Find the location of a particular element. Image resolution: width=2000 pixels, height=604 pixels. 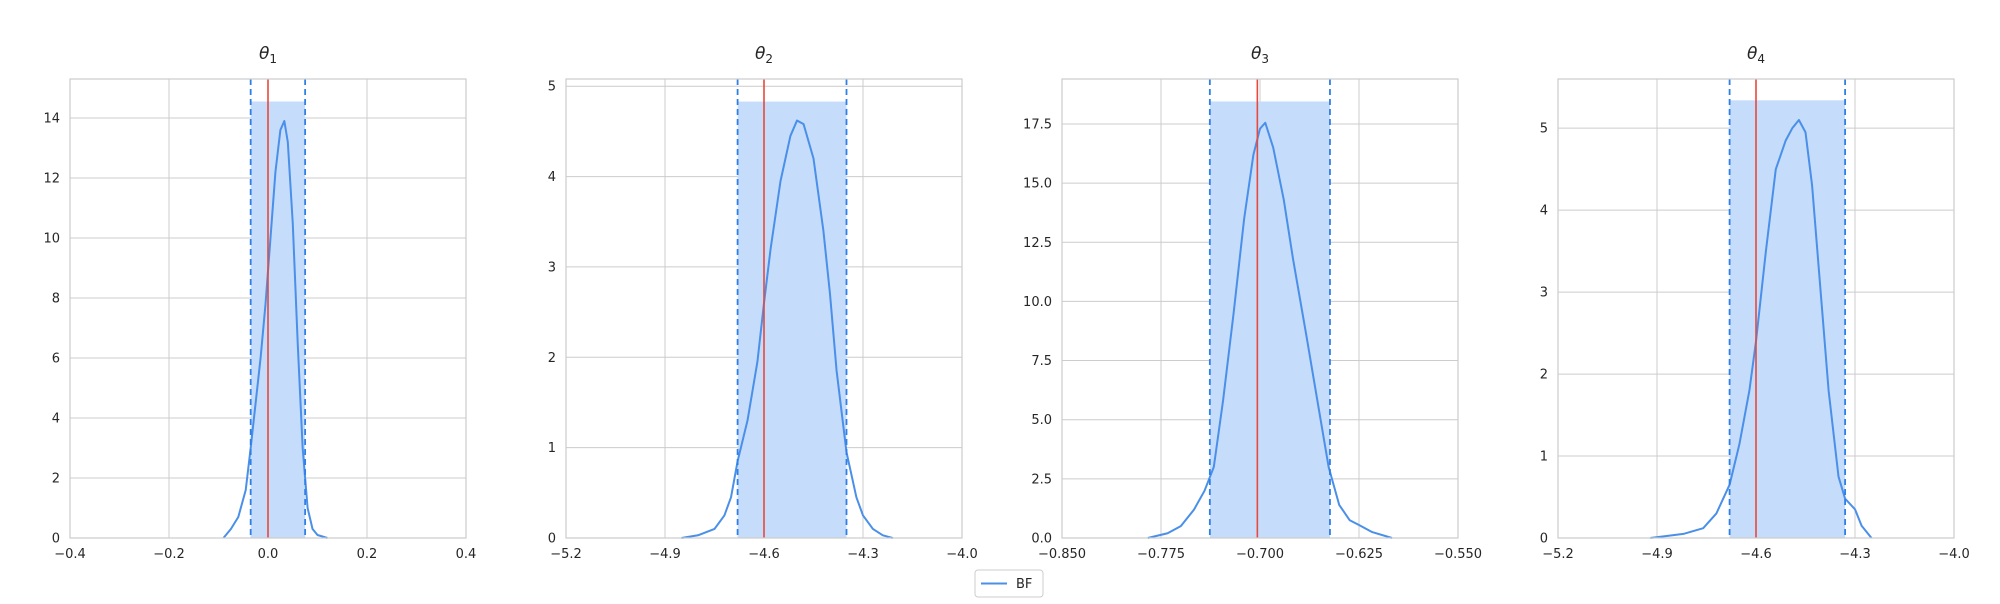

y-tick-label: 12 is located at coordinates (51, 179).